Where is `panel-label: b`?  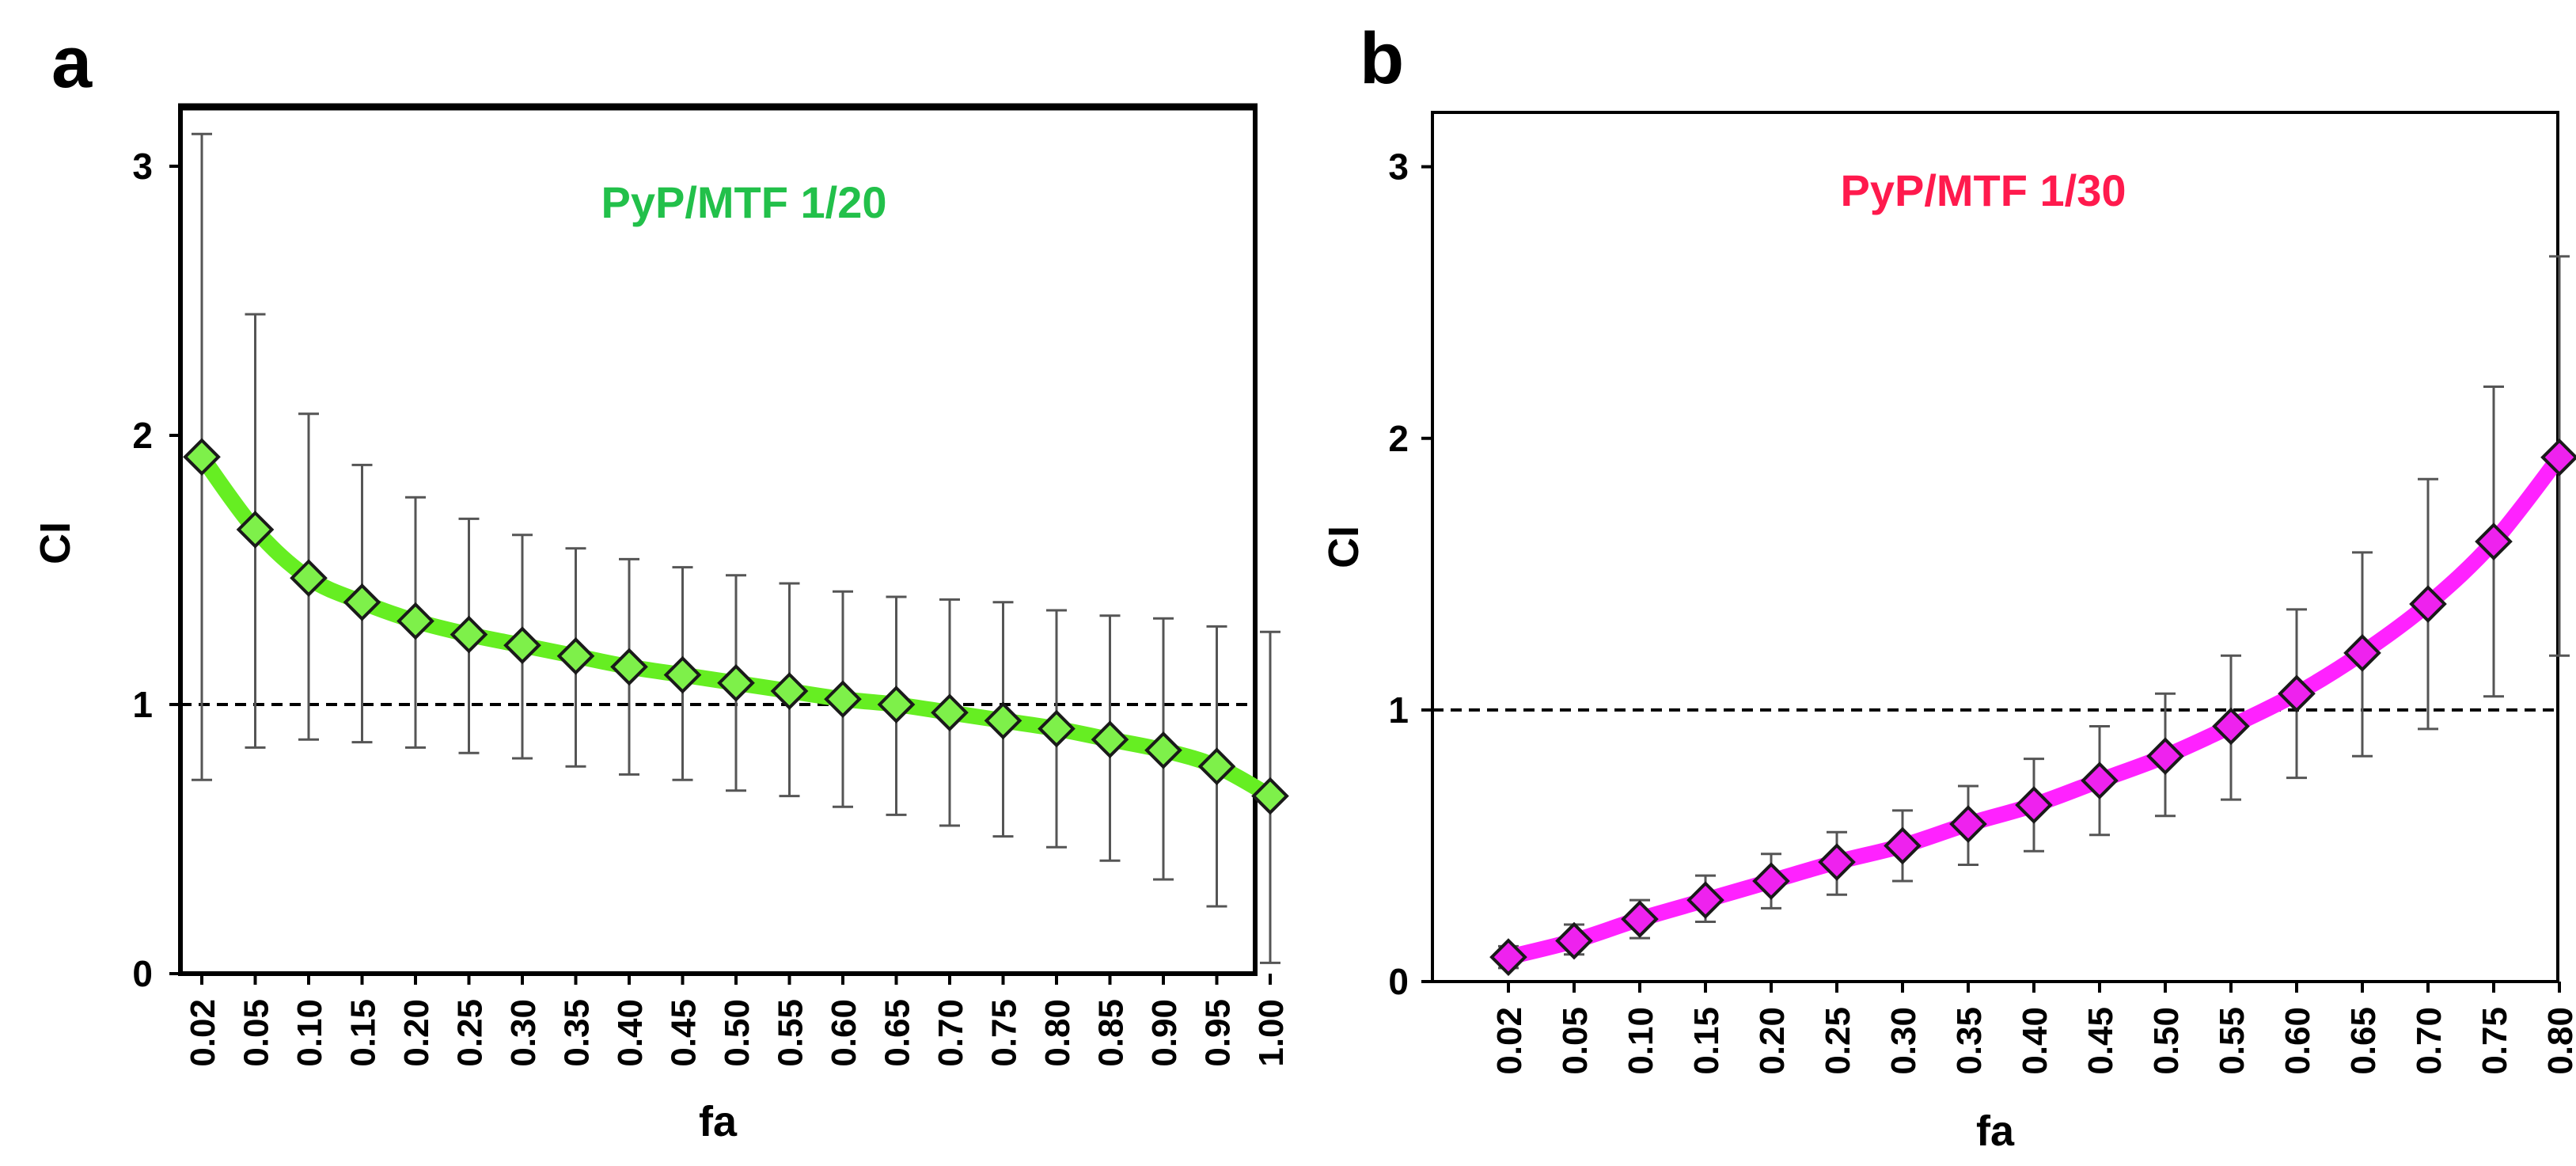 panel-label: b is located at coordinates (1382, 59).